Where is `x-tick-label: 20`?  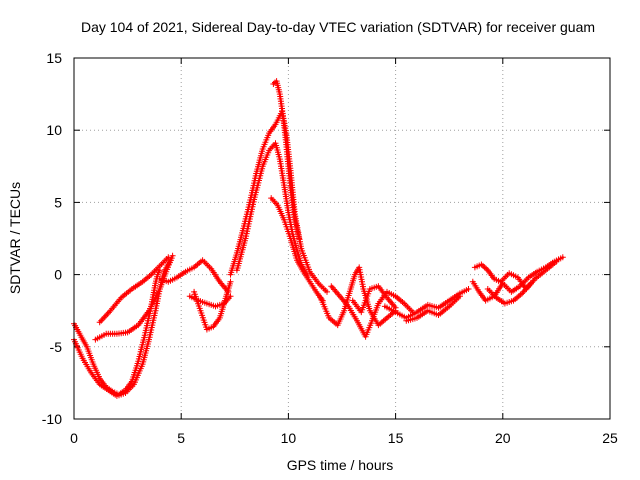 x-tick-label: 20 is located at coordinates (503, 438).